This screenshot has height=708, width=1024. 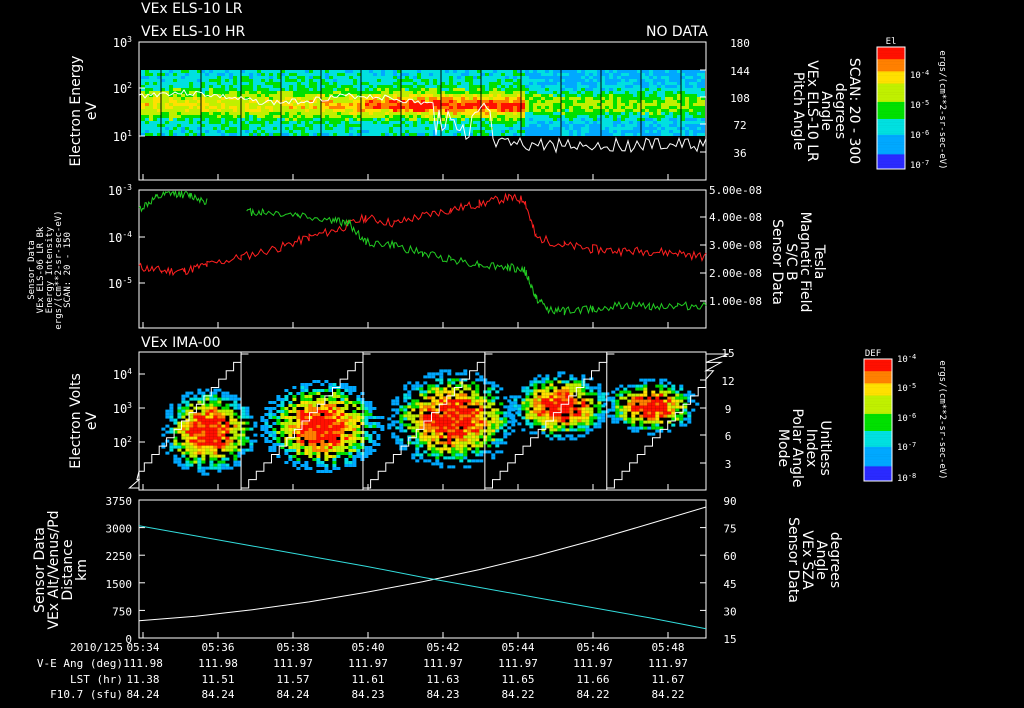 I want to click on no-data-label: NO DATA, so click(x=677, y=32).